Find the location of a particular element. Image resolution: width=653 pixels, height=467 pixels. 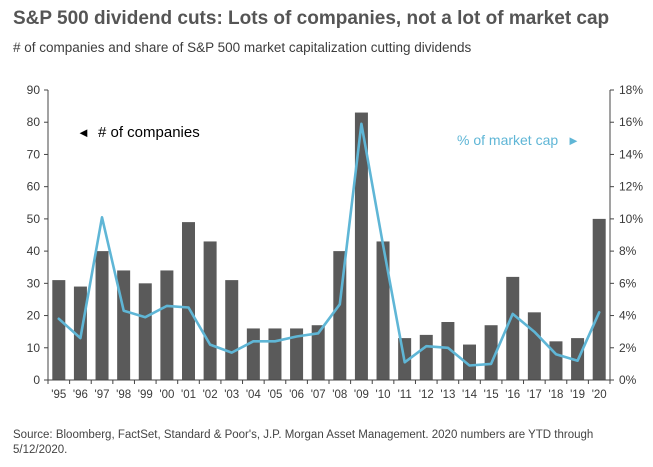

x-tick-label: '08 is located at coordinates (339, 395).